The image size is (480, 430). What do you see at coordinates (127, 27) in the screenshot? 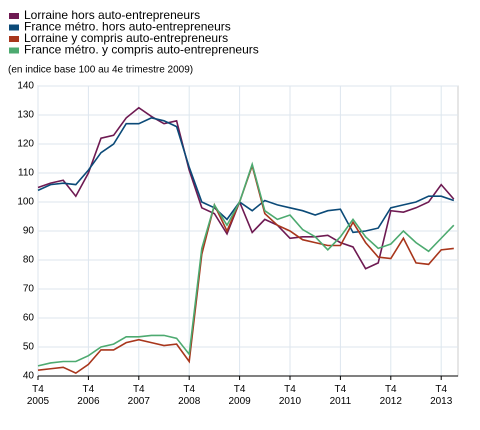
I see `legend-label: France métro. hors auto-entrepreneurs` at bounding box center [127, 27].